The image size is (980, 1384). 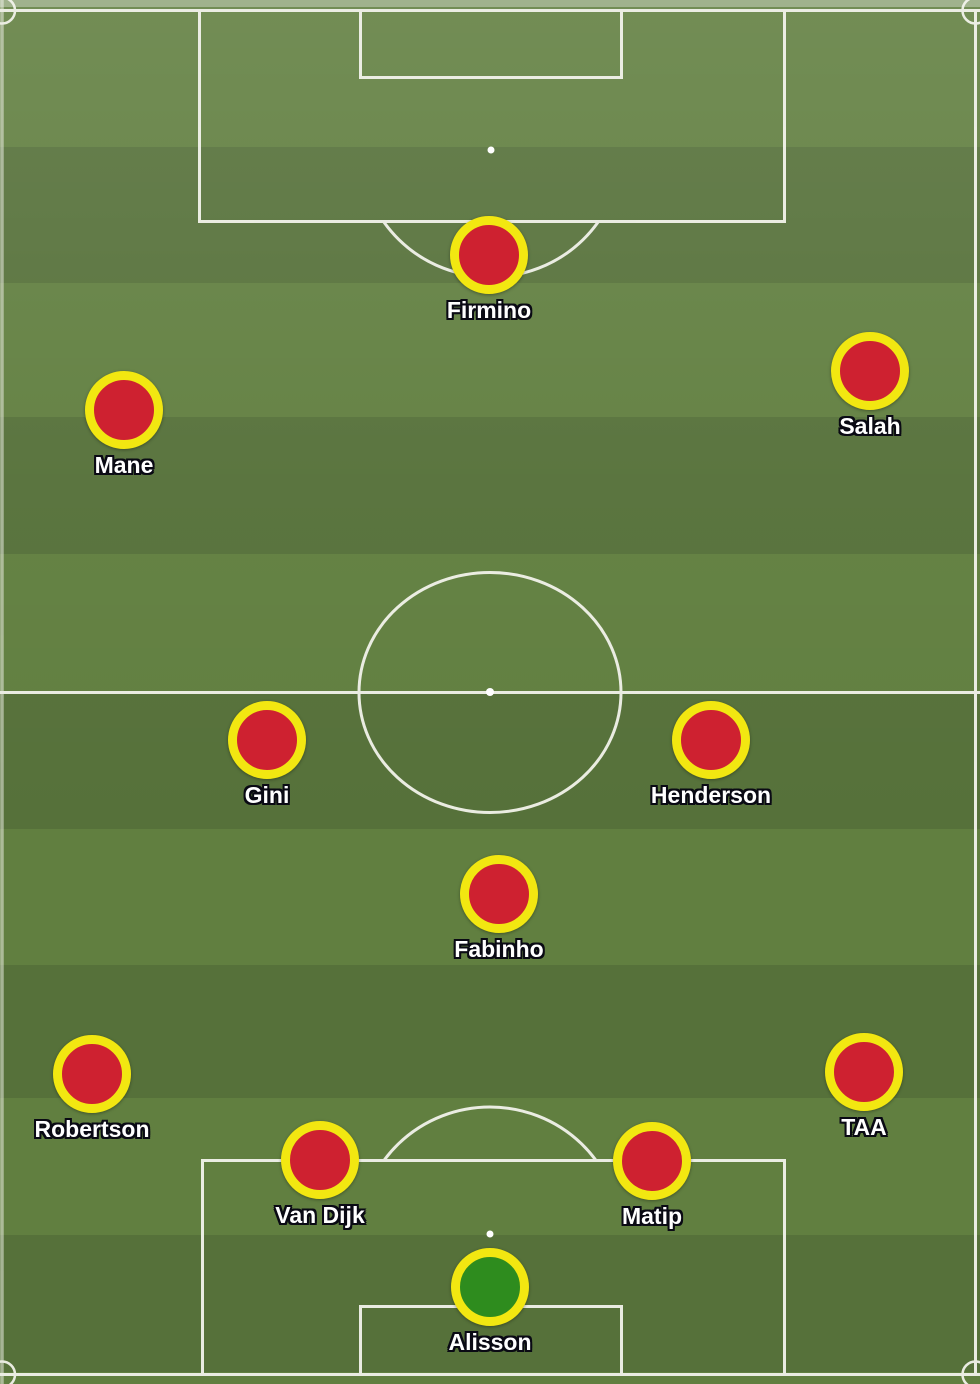 I want to click on player-name-label: Matip, so click(x=652, y=1216).